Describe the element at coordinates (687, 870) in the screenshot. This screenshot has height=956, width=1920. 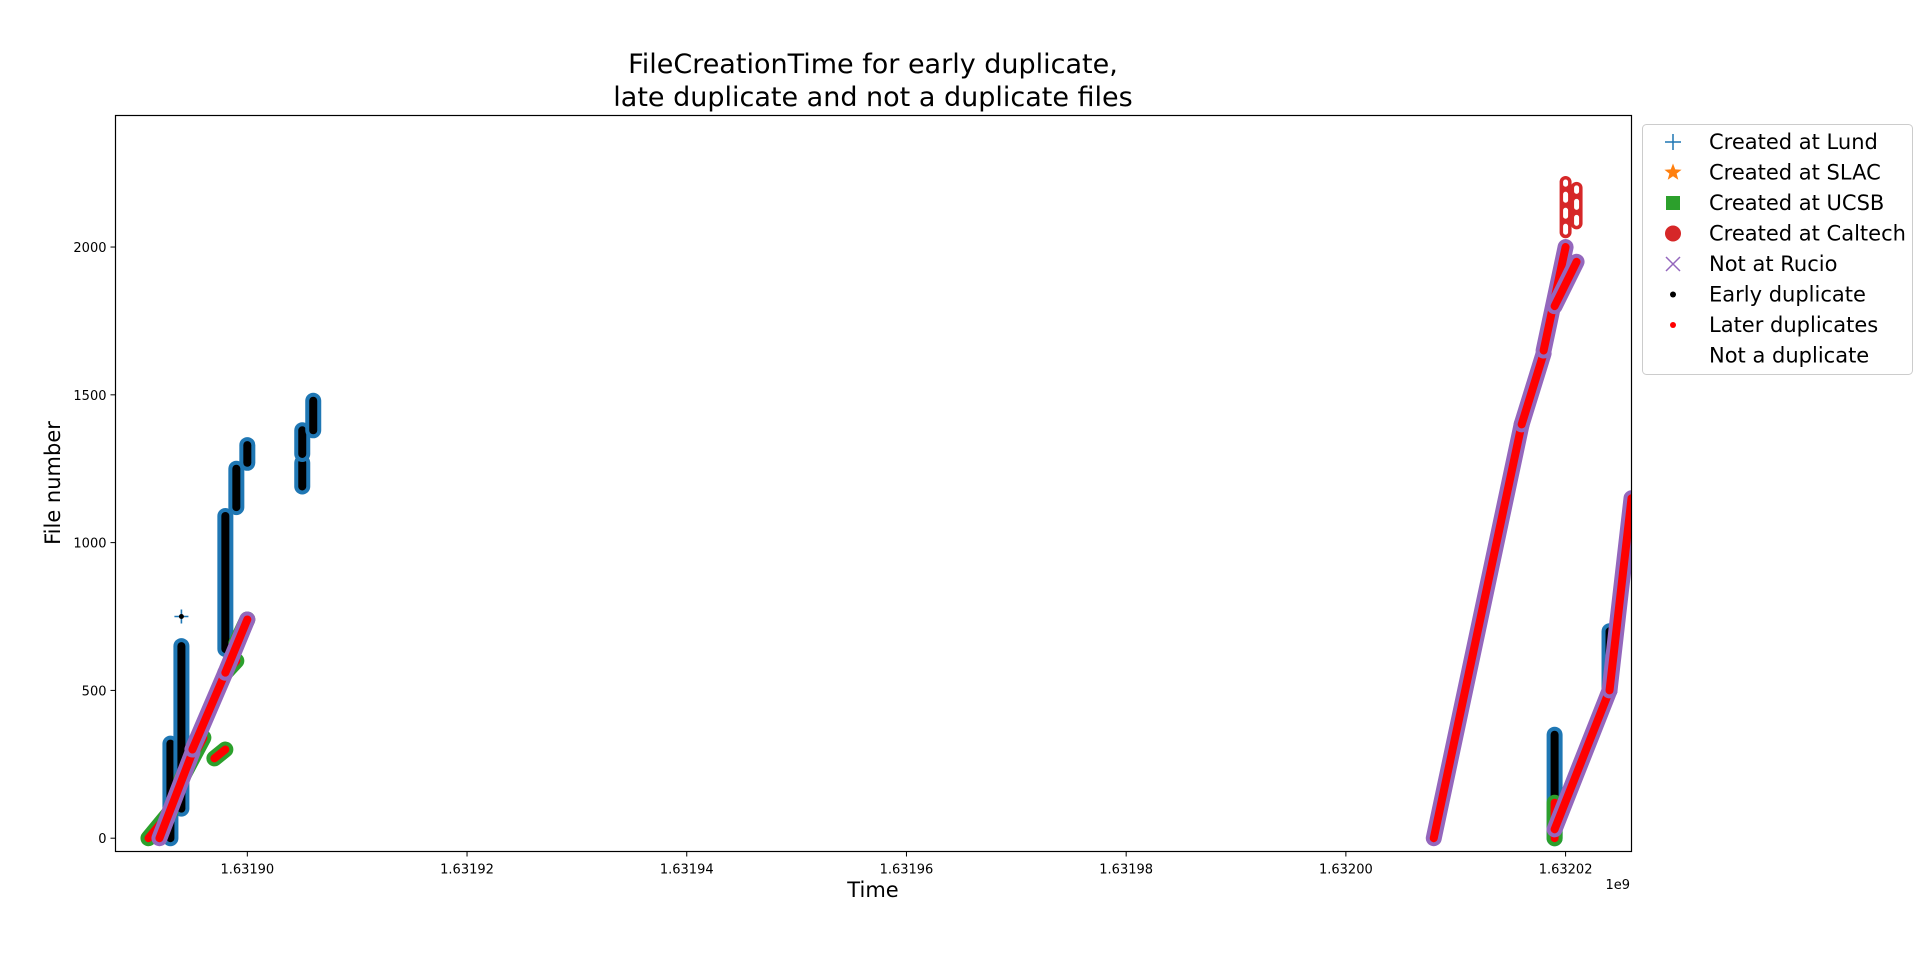
I see `x-tick-label: 1.63194` at that location.